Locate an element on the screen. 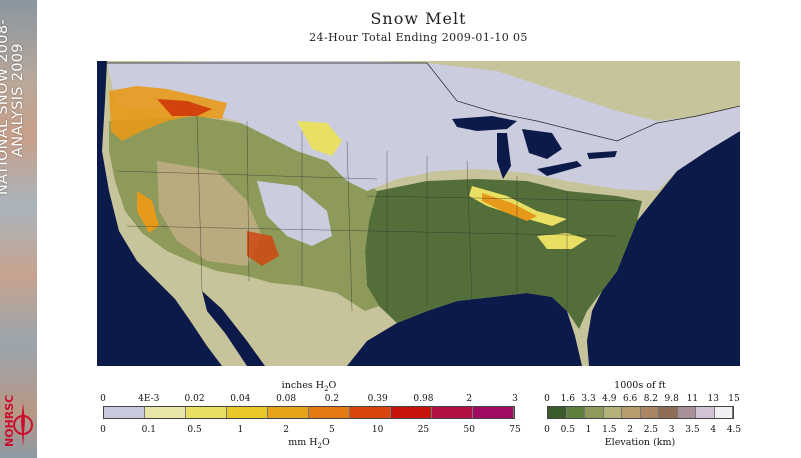  snow-inch-label-9: 3 is located at coordinates (515, 399).